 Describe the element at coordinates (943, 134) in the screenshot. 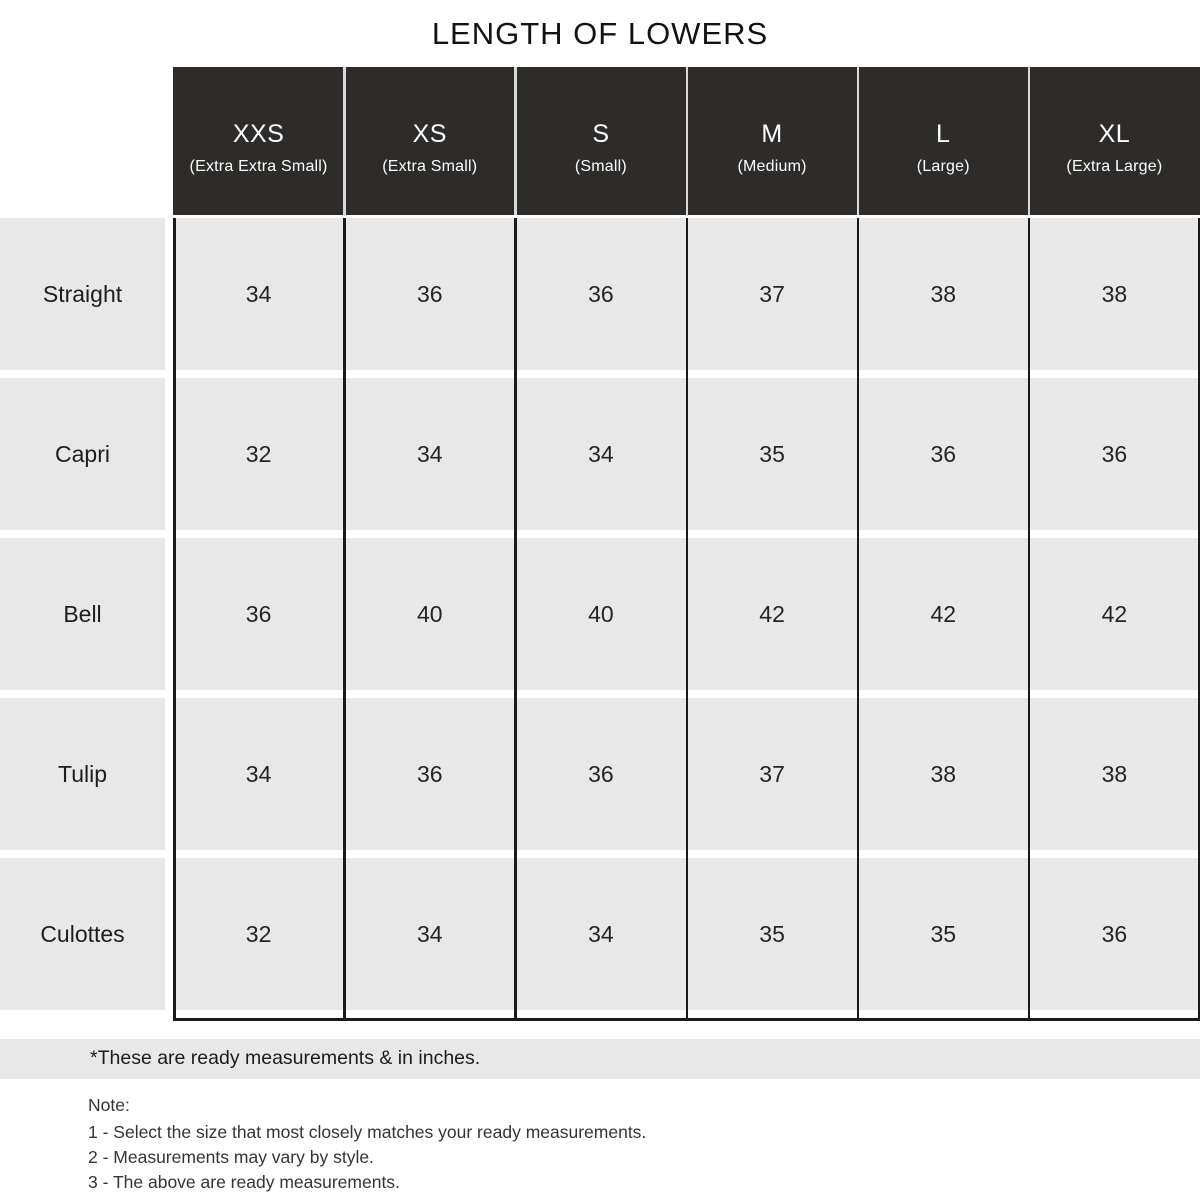

I see `size-abbr: L` at that location.